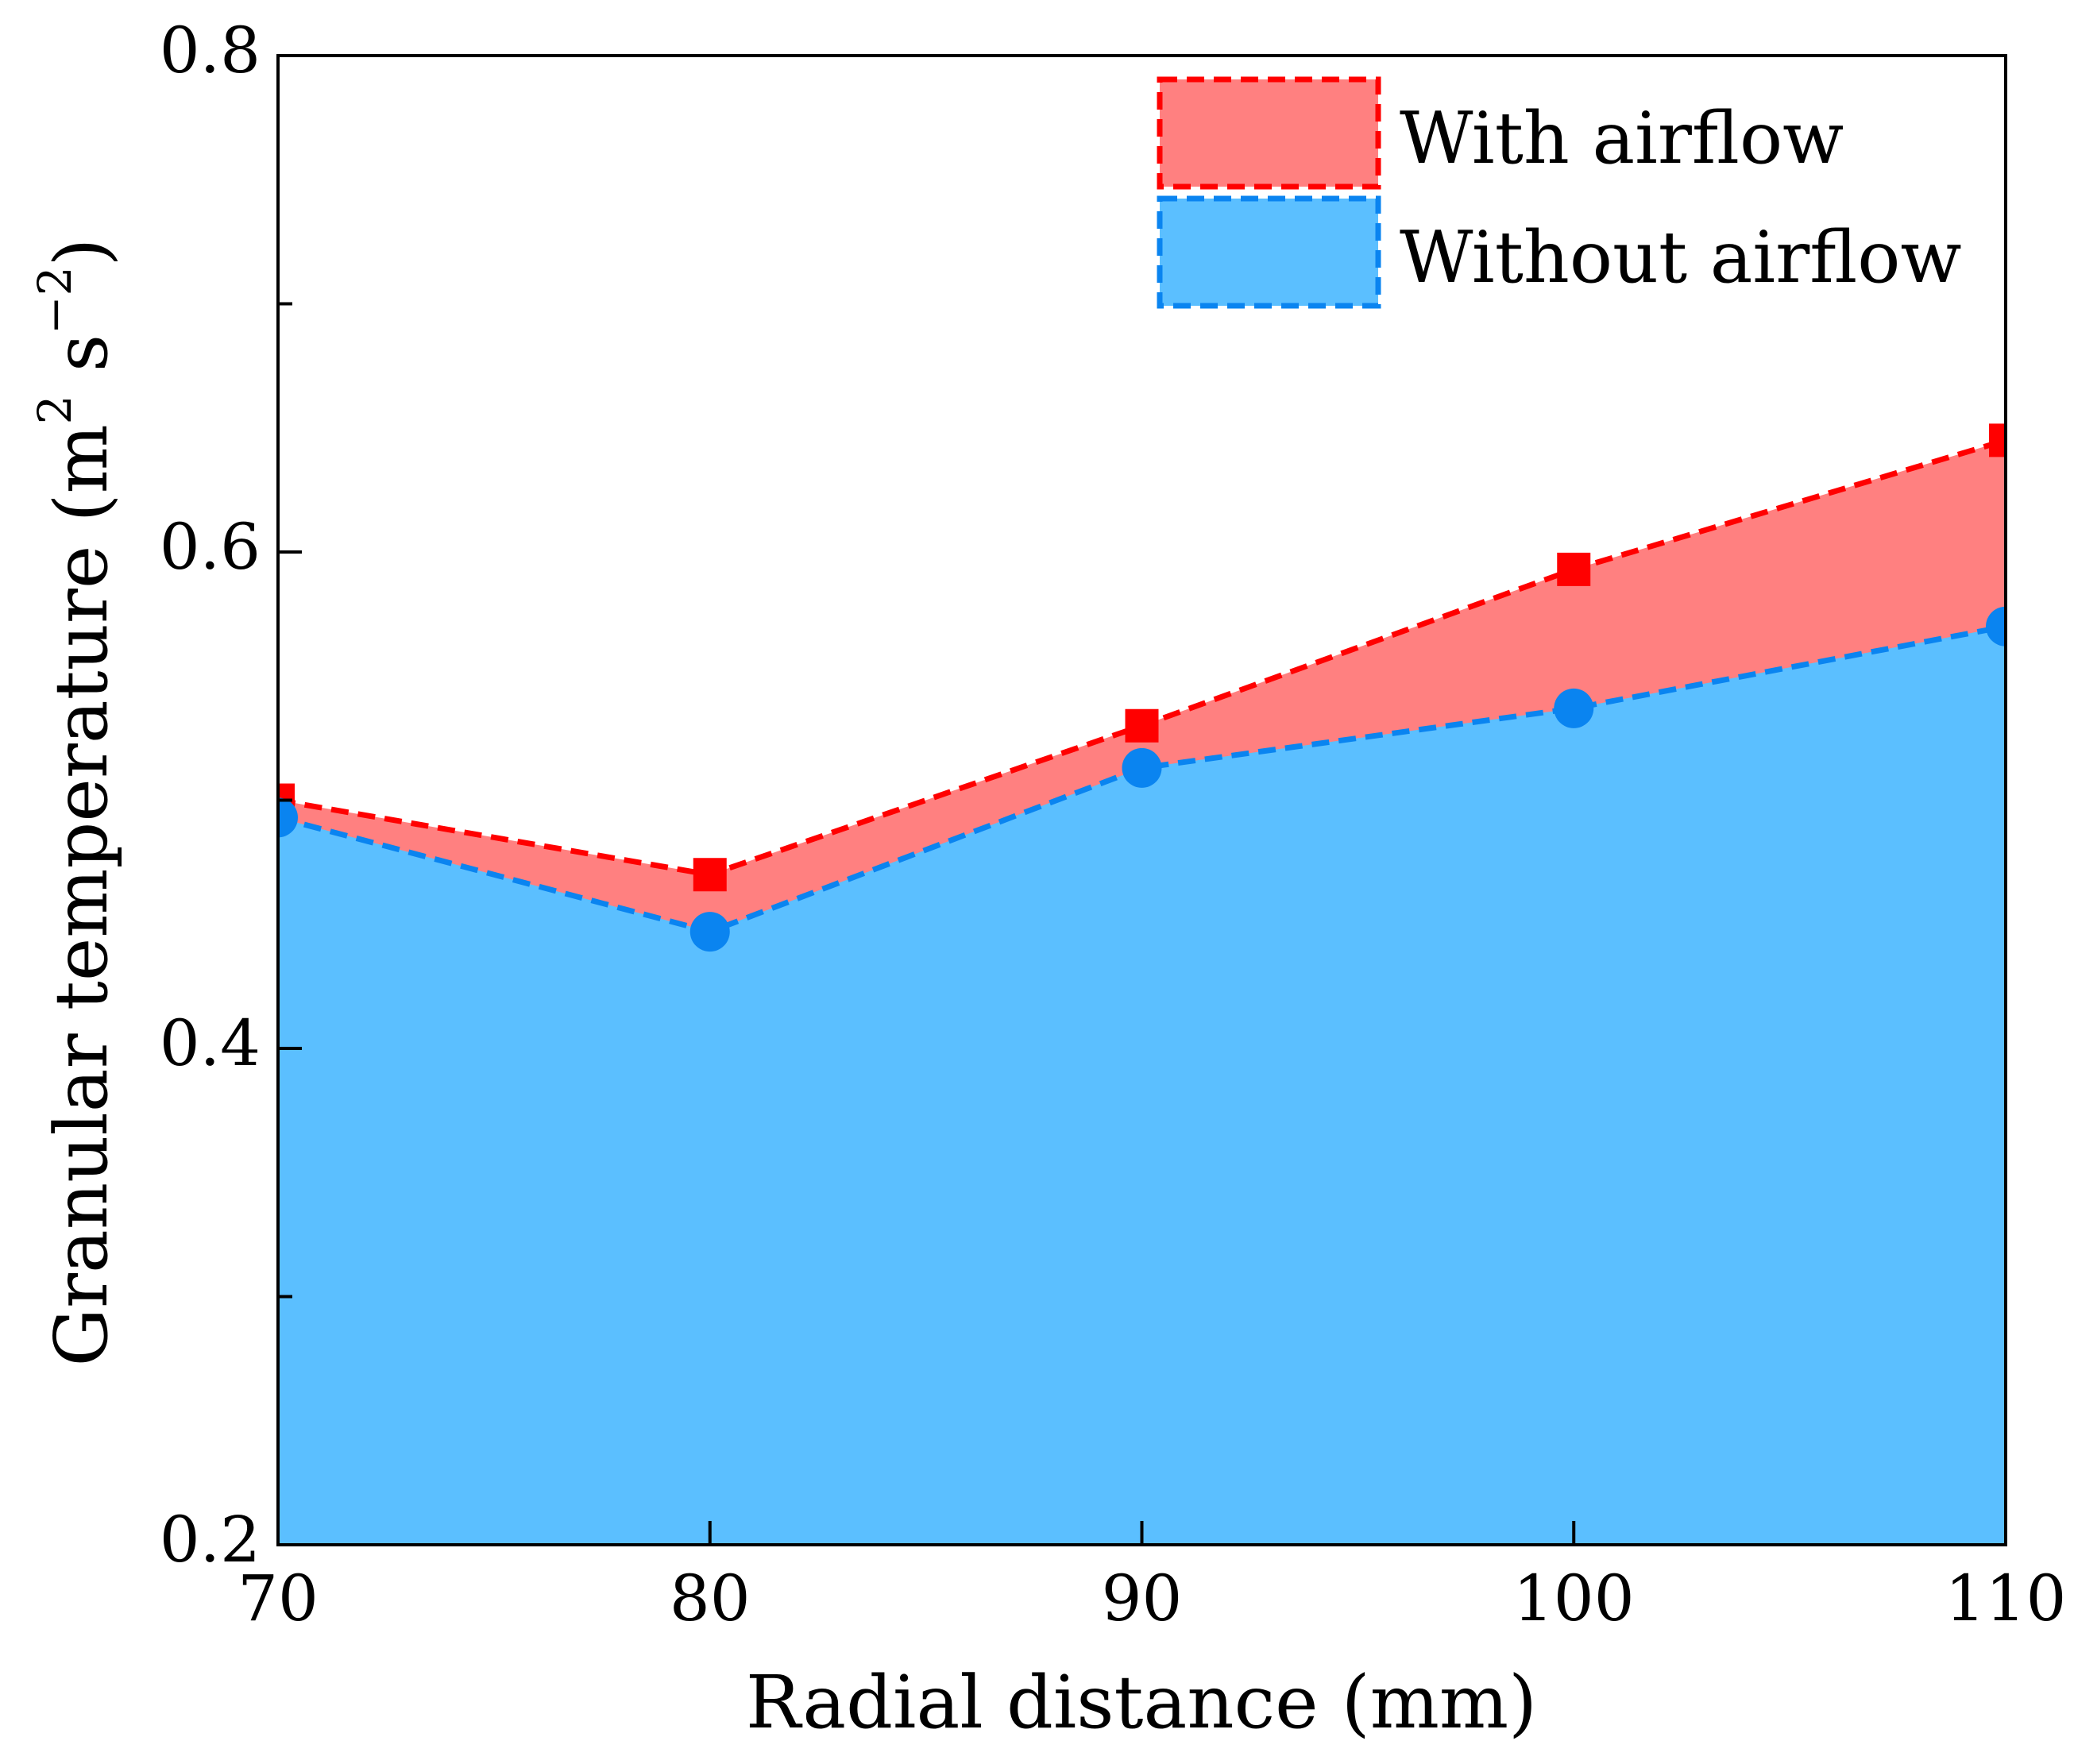  What do you see at coordinates (710, 1598) in the screenshot?
I see `x-tick-label: 80` at bounding box center [710, 1598].